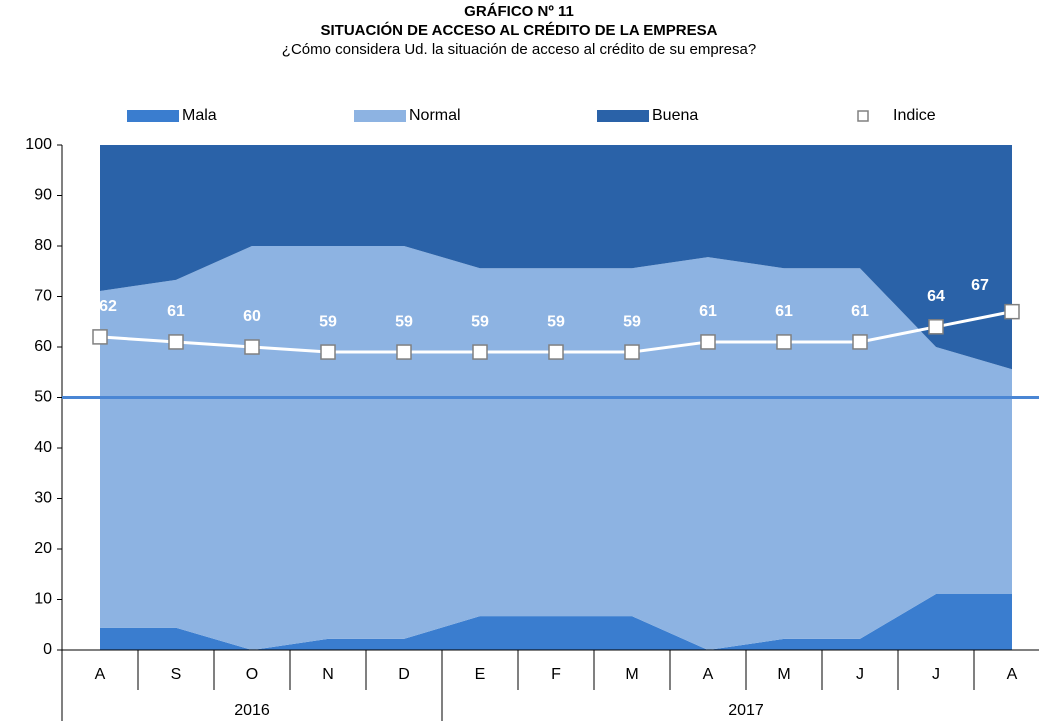  What do you see at coordinates (43, 397) in the screenshot?
I see `y-tick-label: 50` at bounding box center [43, 397].